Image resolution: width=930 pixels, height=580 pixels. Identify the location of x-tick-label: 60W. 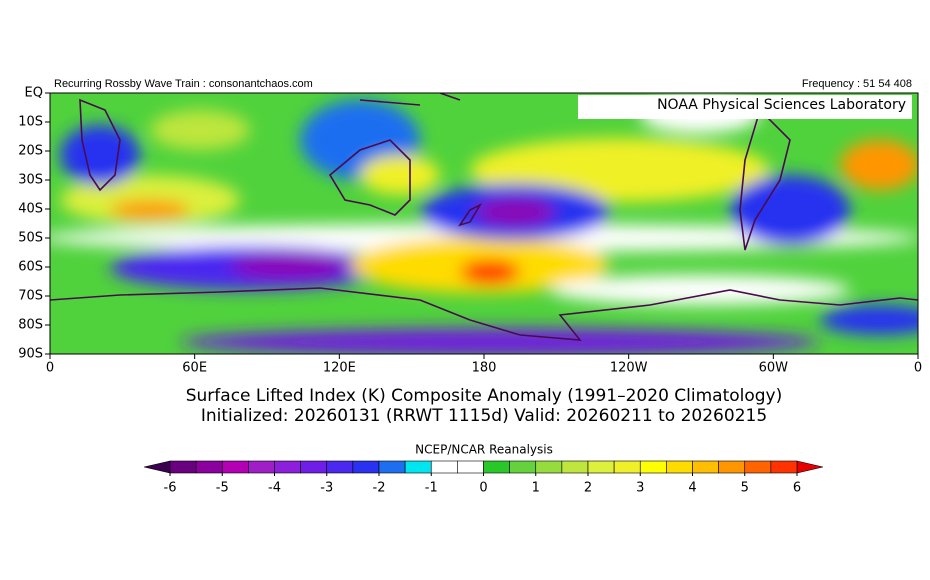
(774, 368).